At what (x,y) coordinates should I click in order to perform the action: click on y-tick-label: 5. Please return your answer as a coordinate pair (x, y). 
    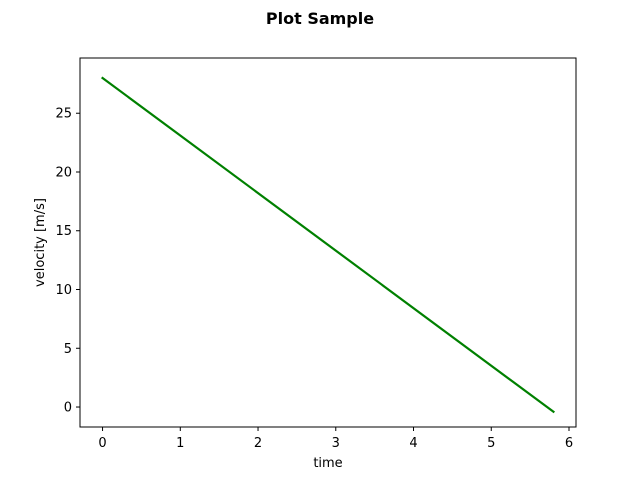
    Looking at the image, I should click on (68, 349).